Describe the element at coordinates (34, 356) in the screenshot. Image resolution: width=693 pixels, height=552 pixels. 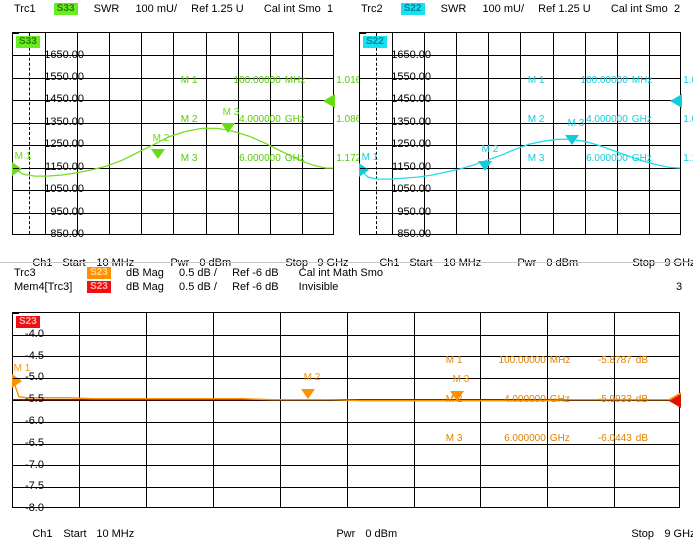
I see `trc3-y-label: -4.5` at that location.